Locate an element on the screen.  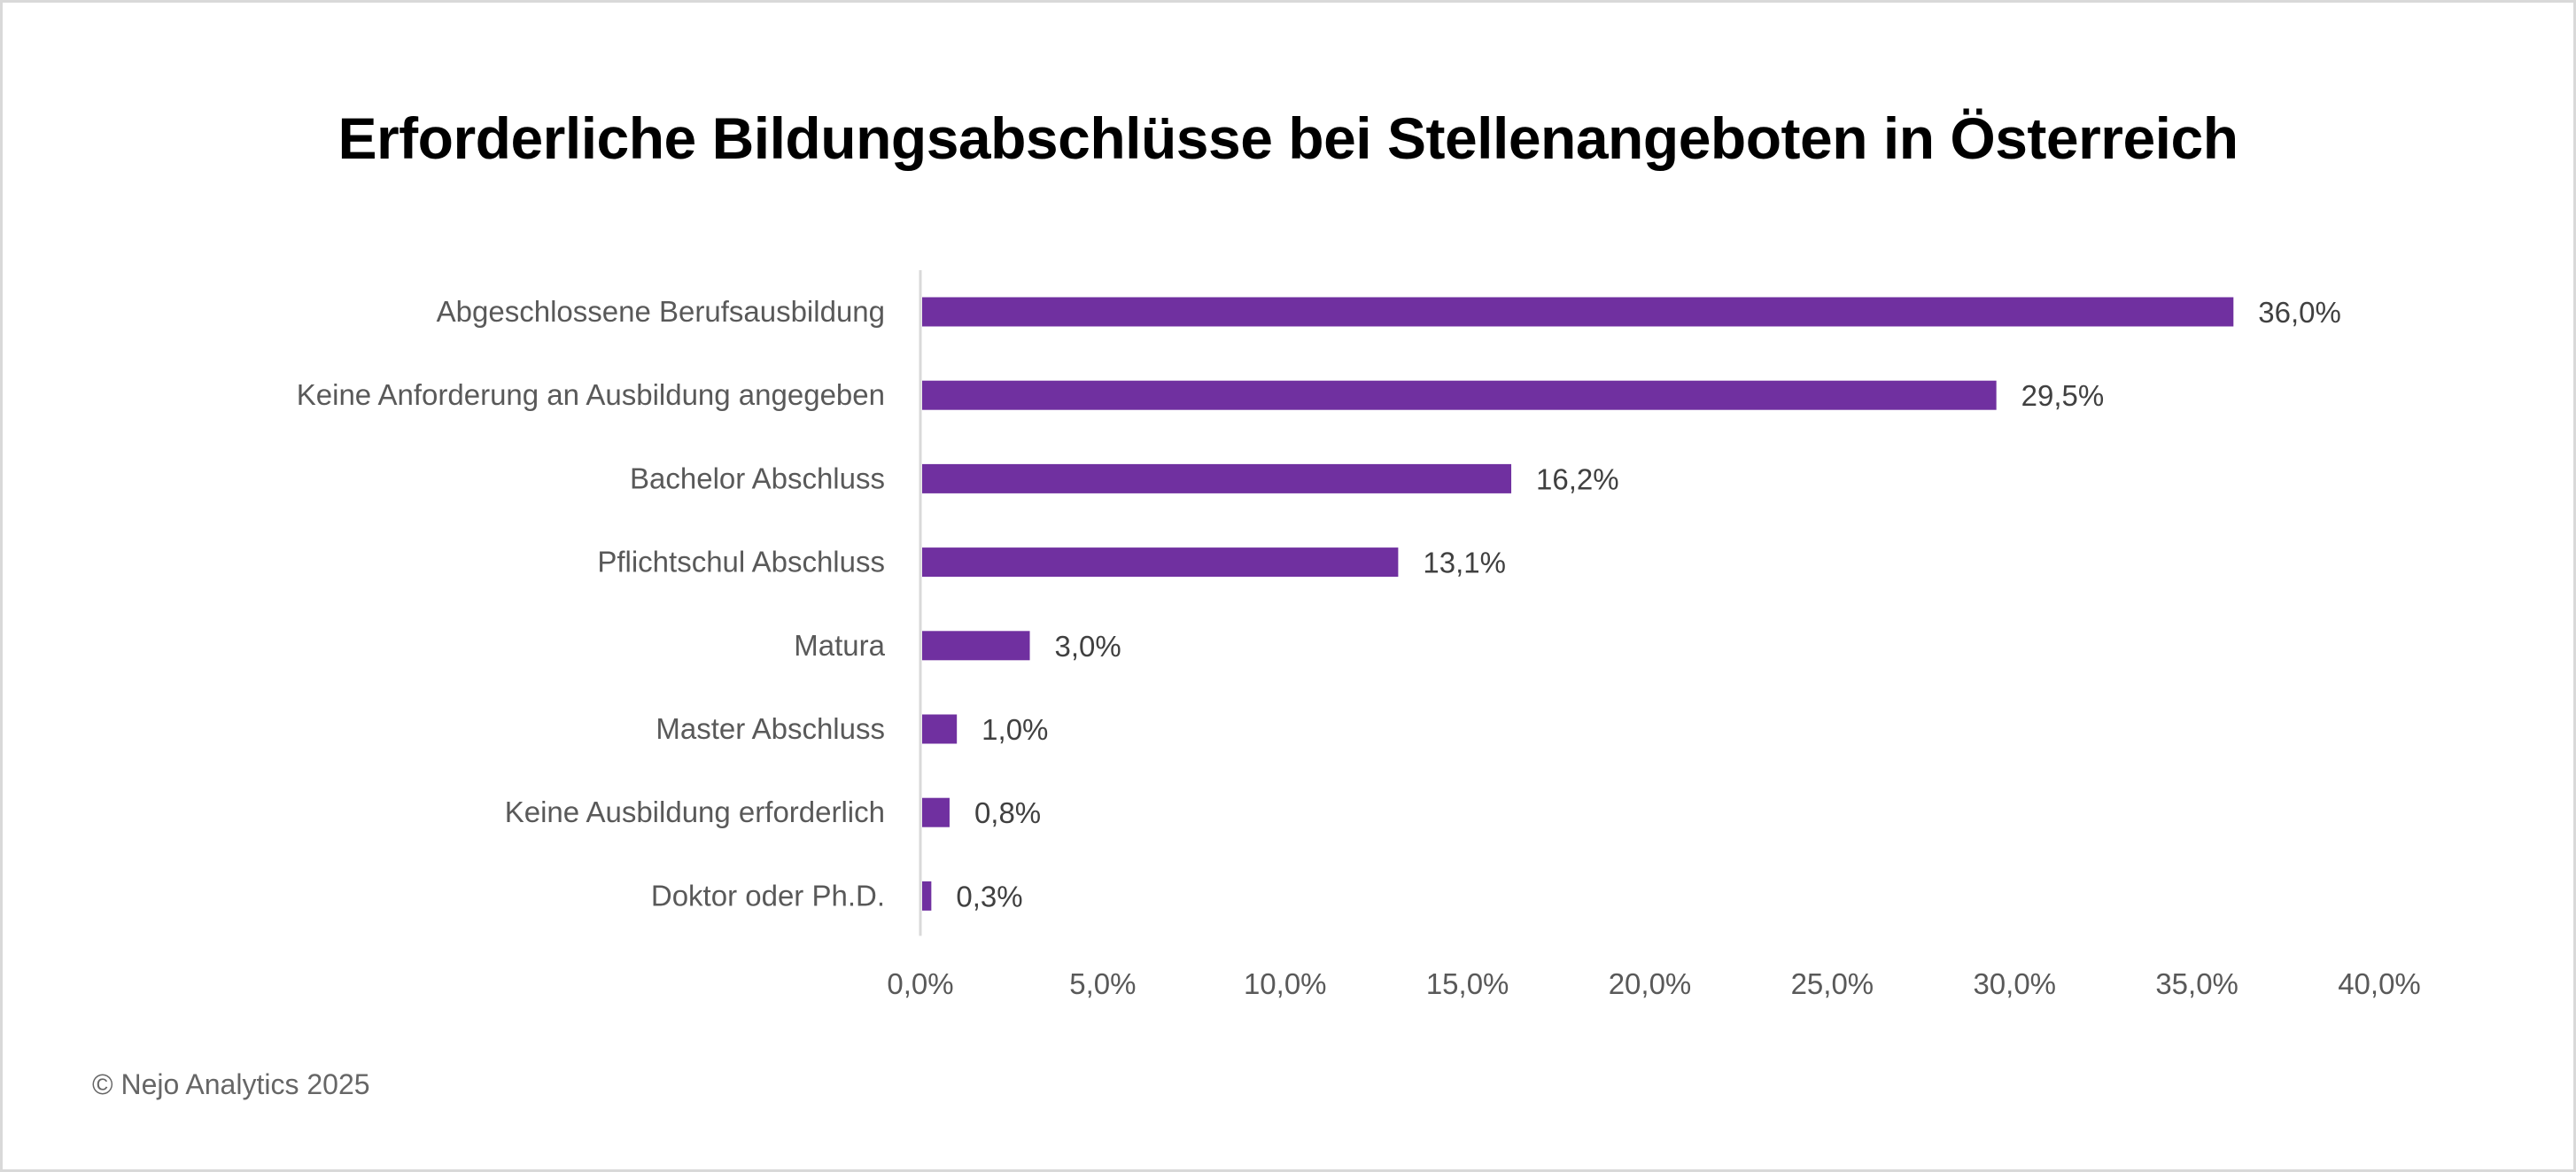
data-label: 29,5% is located at coordinates (2063, 396).